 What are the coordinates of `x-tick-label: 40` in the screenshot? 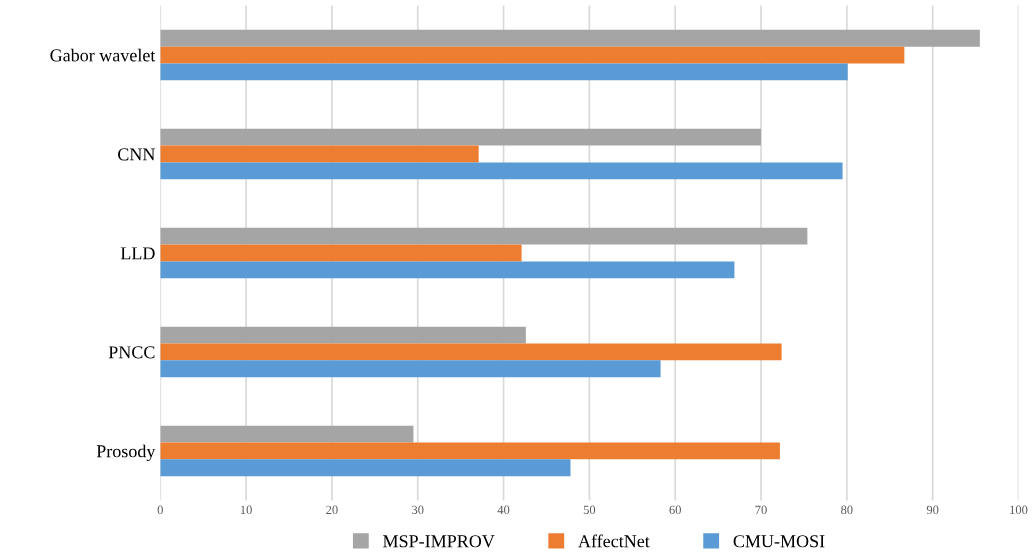 It's located at (503, 510).